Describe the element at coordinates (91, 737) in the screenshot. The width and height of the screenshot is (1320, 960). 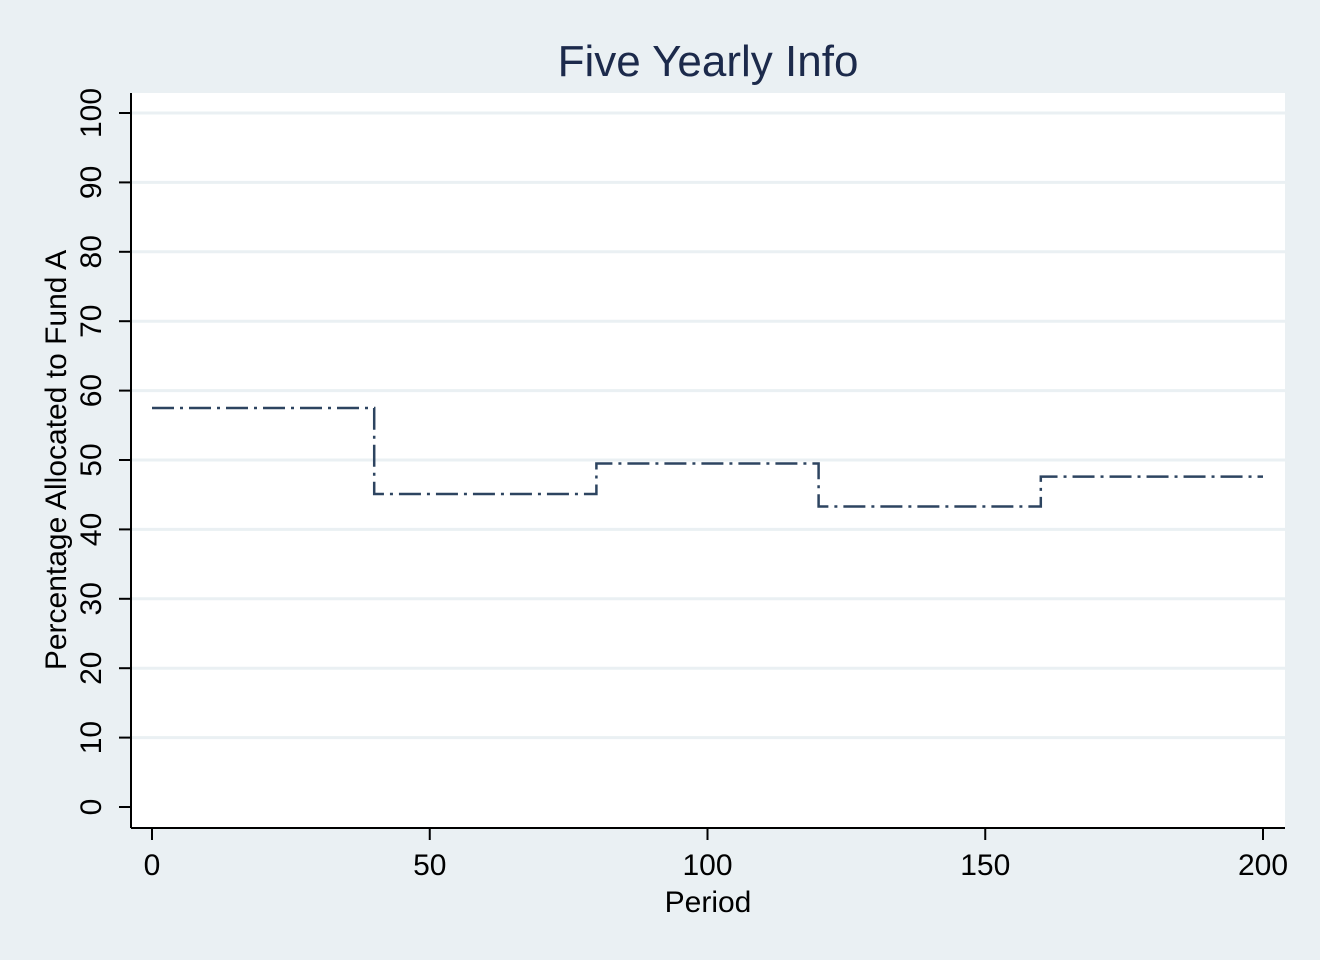
I see `y-tick-label: 10` at that location.